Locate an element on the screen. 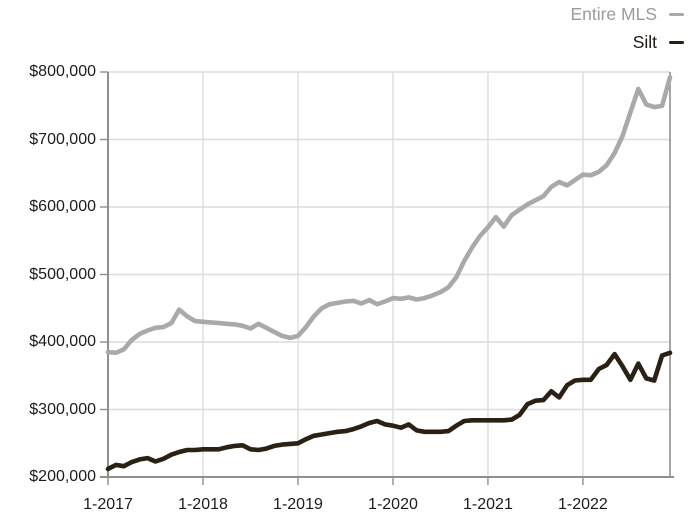 The image size is (694, 532). legend-item-silt: Silt is located at coordinates (658, 42).